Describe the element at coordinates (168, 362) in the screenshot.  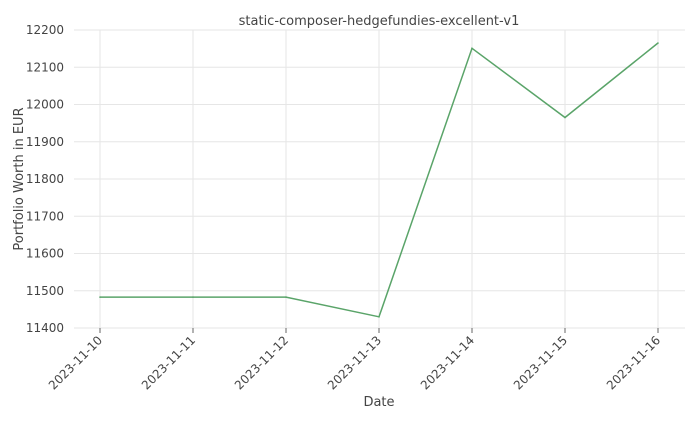
I see `x-tick-label: 2023-11-11` at that location.